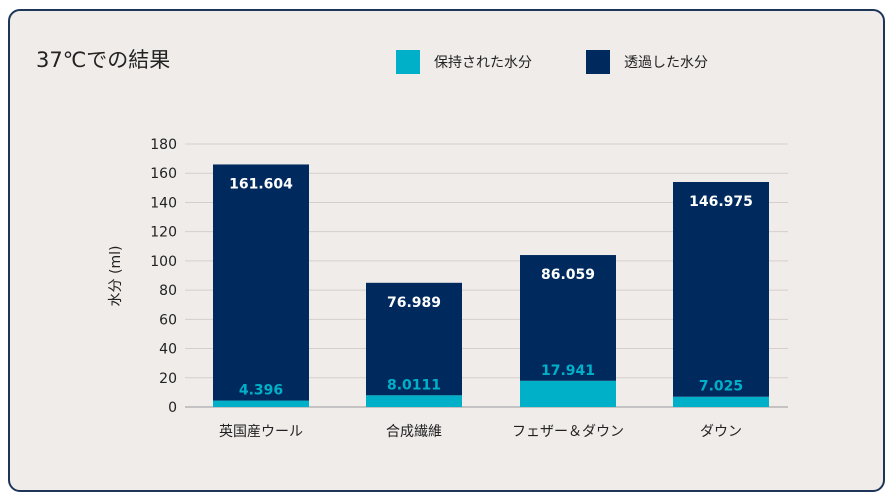 This screenshot has height=500, width=896. I want to click on legend-label-permeated: 透過した水分, so click(666, 63).